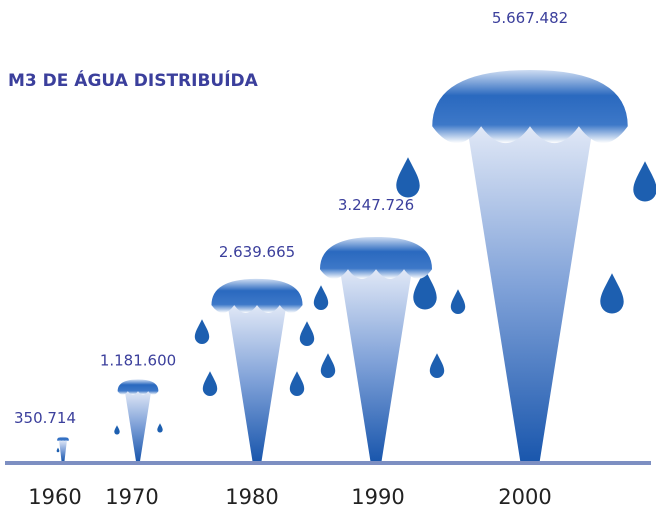  I want to click on value-label: 2.639.665, so click(257, 252).